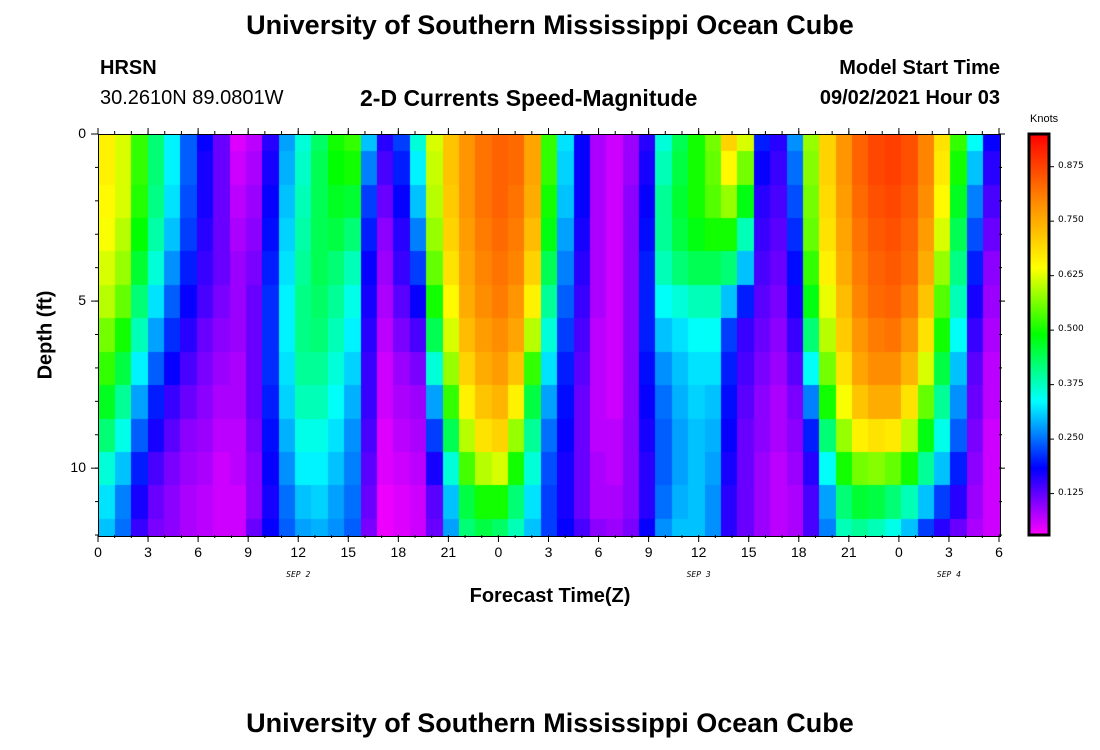 This screenshot has height=750, width=1100. What do you see at coordinates (948, 574) in the screenshot?
I see `day-label: SEP 4` at bounding box center [948, 574].